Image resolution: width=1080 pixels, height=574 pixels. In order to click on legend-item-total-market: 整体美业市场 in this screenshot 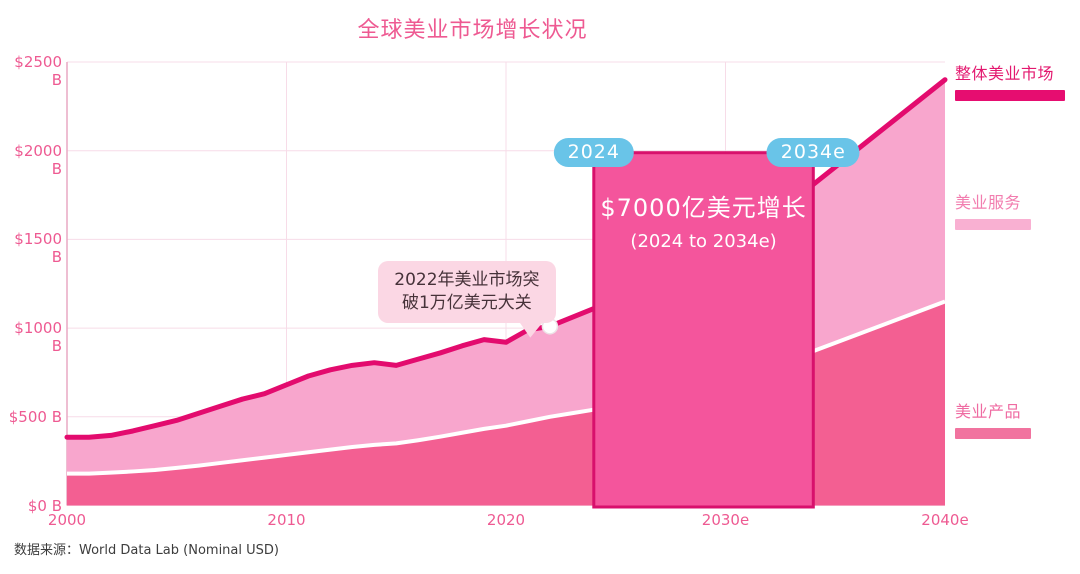, I will do `click(1010, 80)`.